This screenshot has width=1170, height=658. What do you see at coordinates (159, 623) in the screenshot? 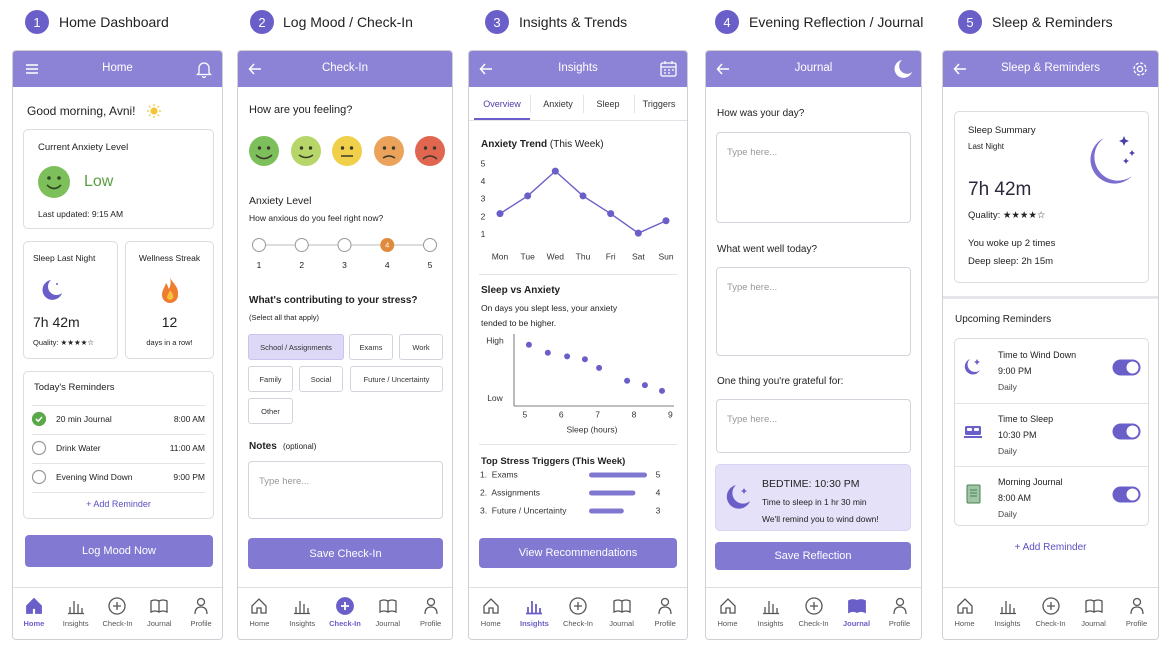
I see `nav-label: Journal` at bounding box center [159, 623].